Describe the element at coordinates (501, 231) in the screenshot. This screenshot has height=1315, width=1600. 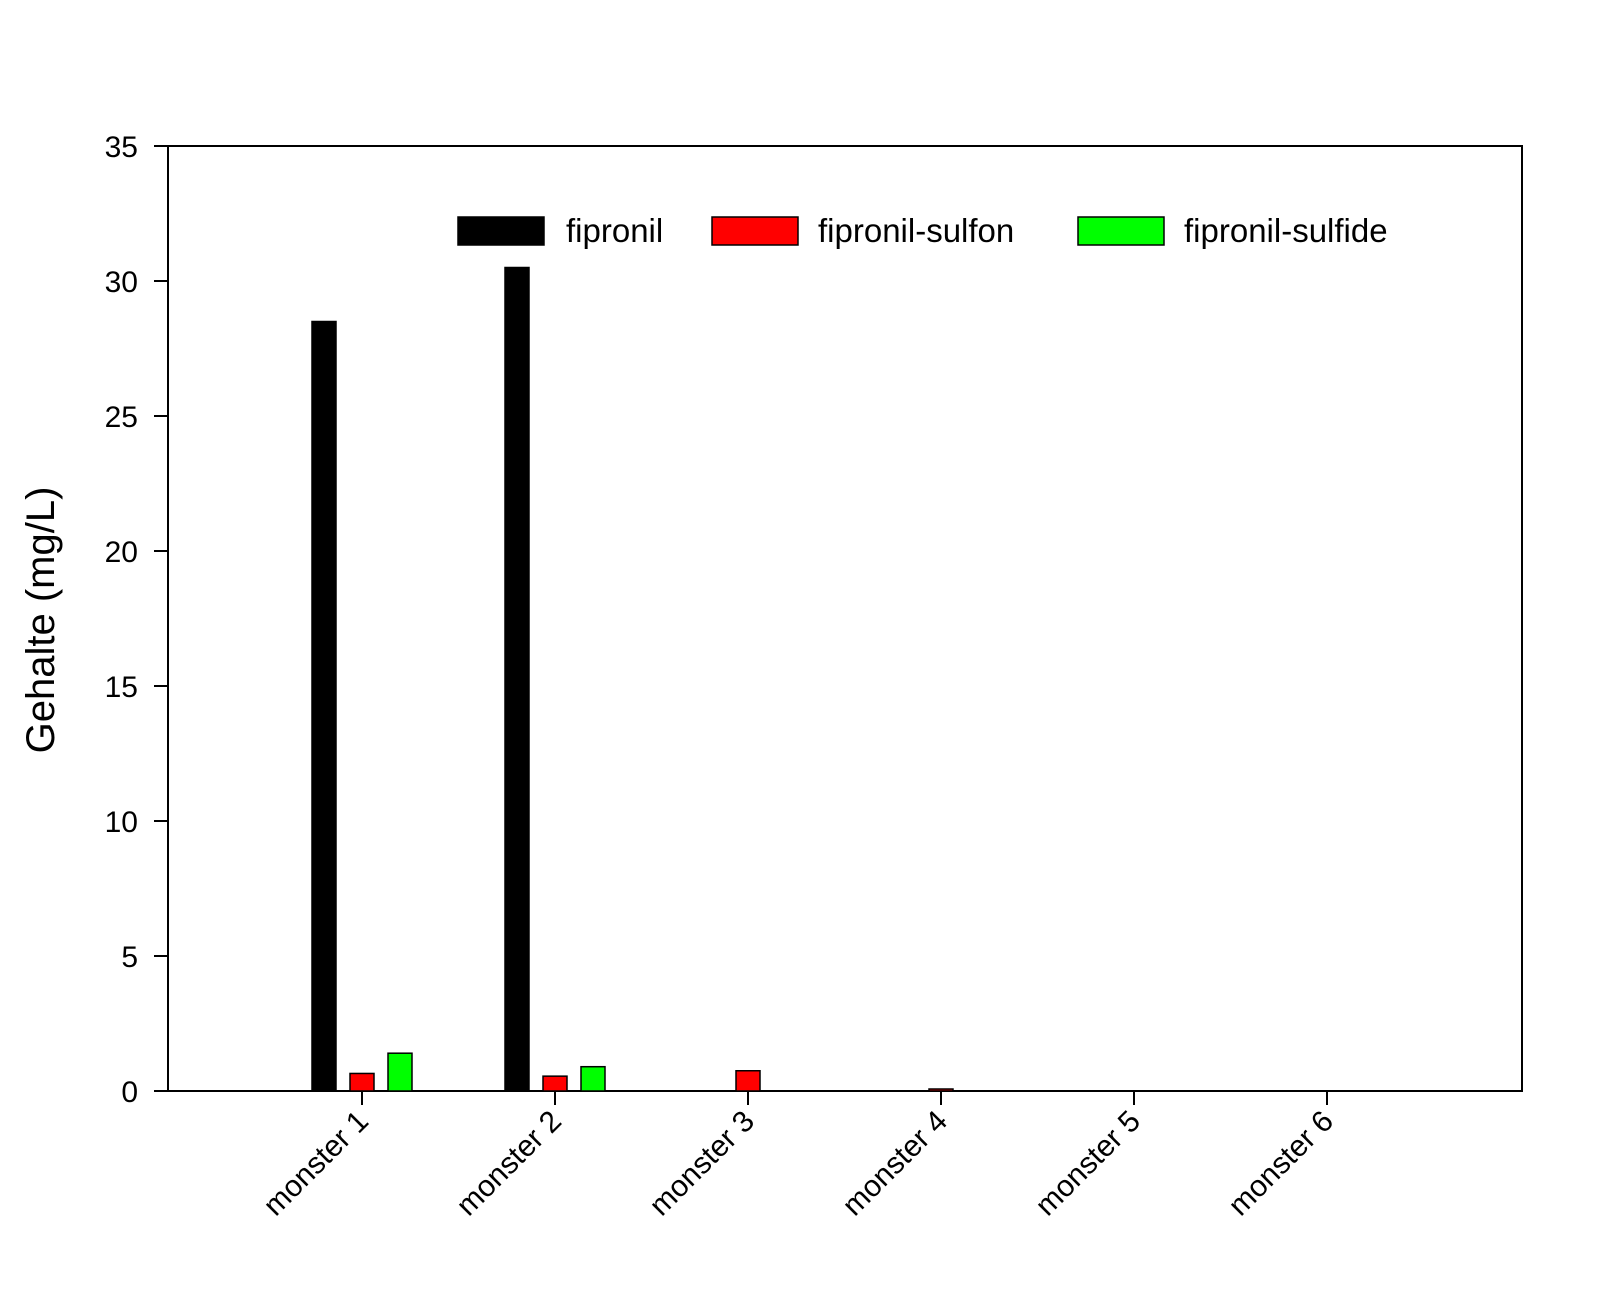
I see `legend-swatch-fipronil` at that location.